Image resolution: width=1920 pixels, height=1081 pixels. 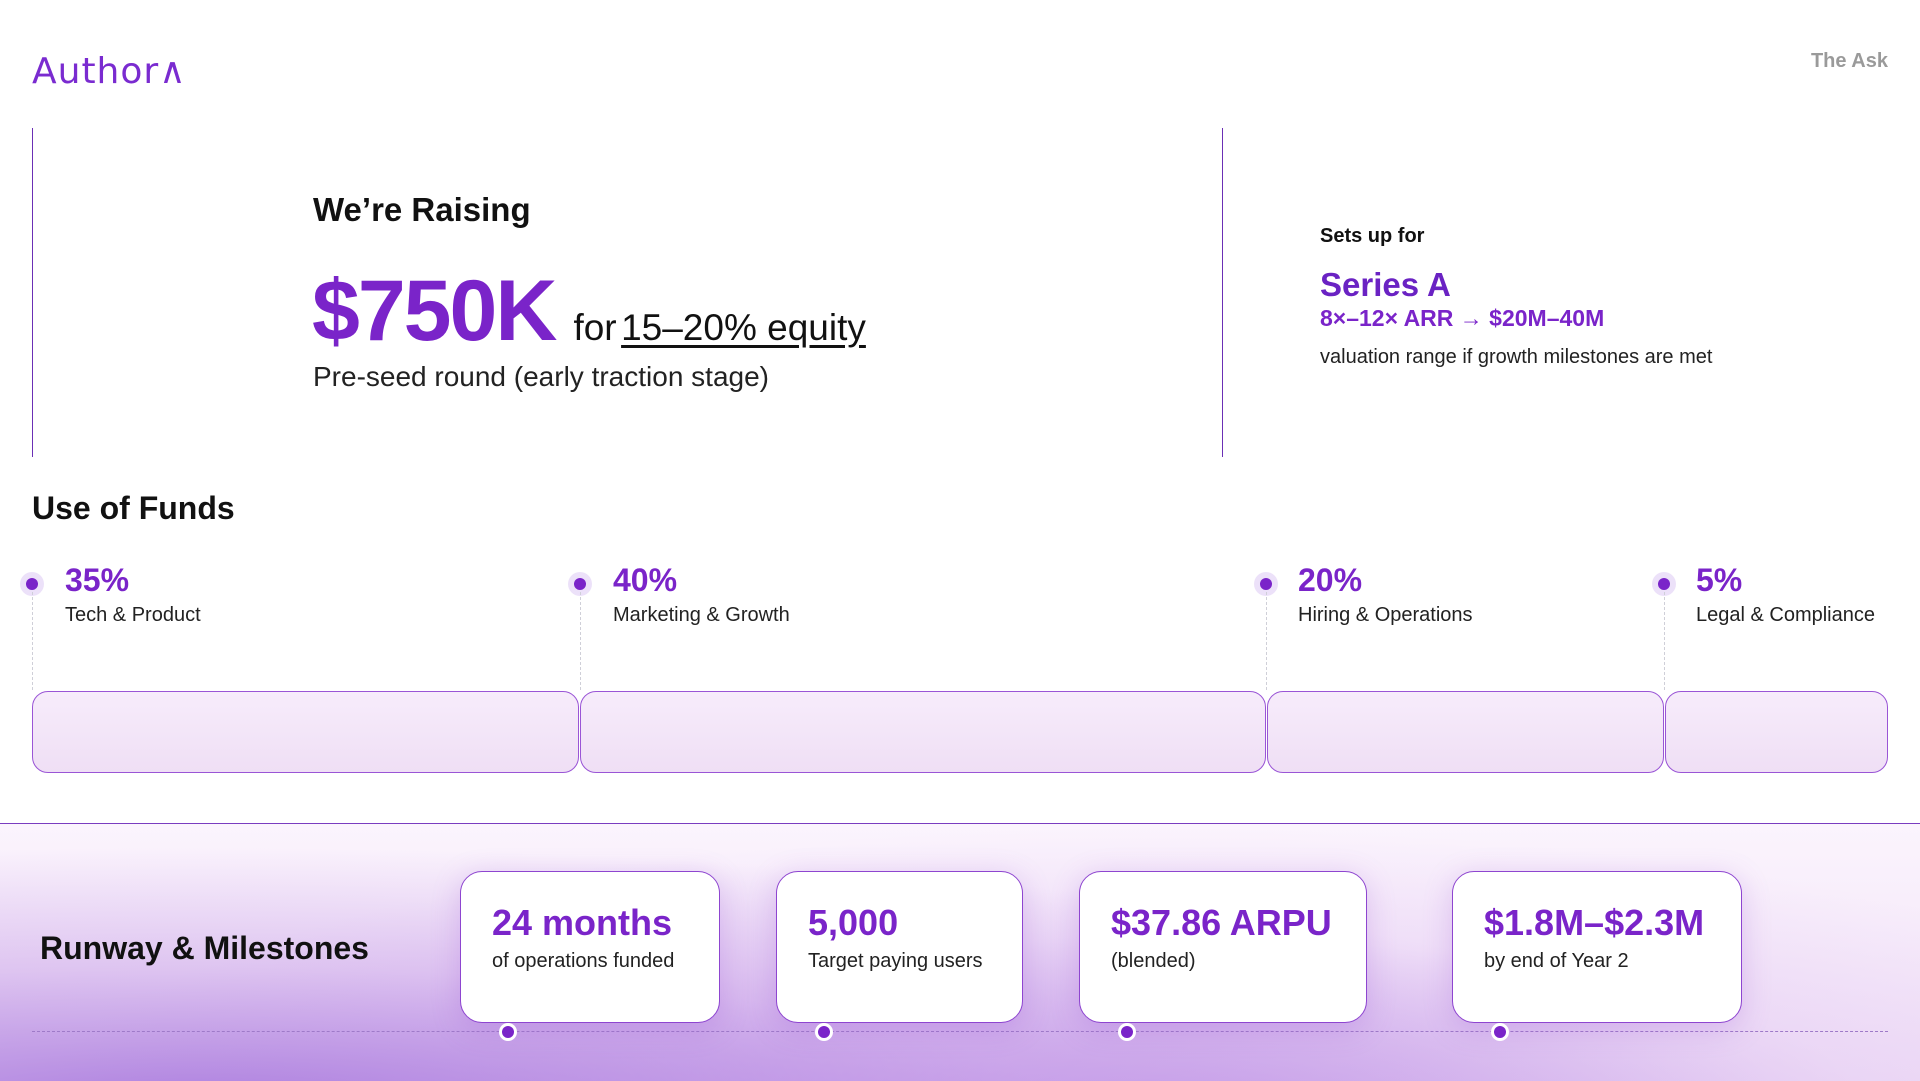 I want to click on fund-label: Legal & Compliance, so click(x=1785, y=615).